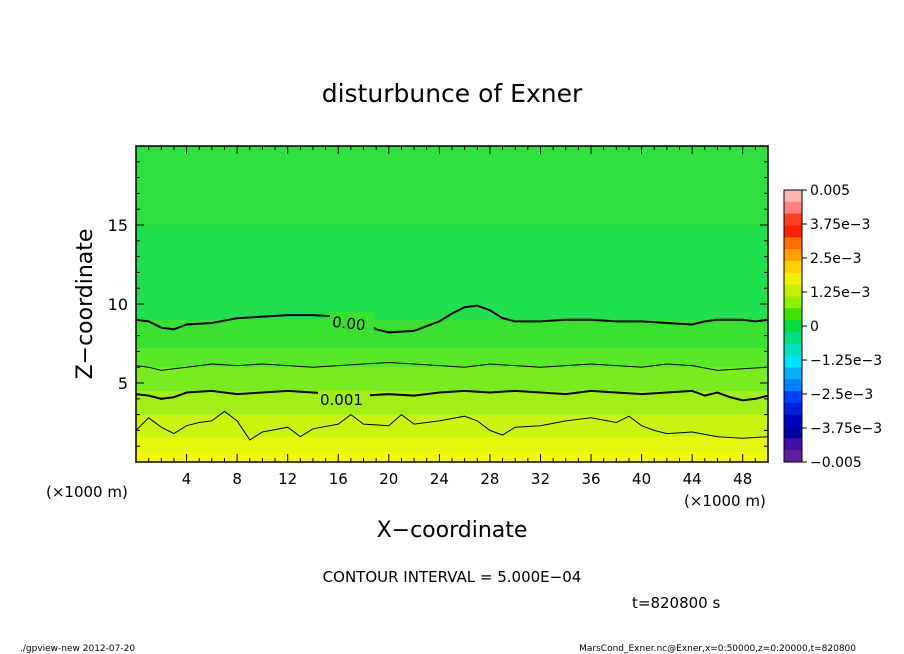 This screenshot has height=654, width=904. I want to click on colorbar, so click(793, 326).